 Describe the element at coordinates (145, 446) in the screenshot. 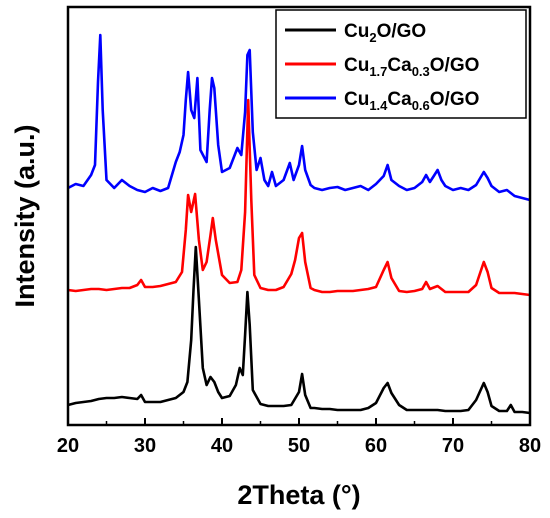

I see `x-tick-label: 30` at that location.